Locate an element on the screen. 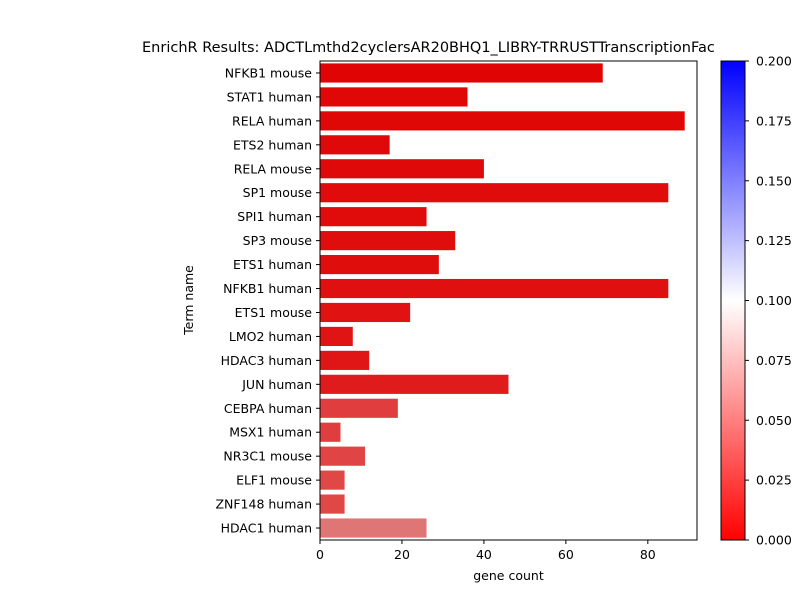 The height and width of the screenshot is (600, 800). y-tick-label: ETS1 mouse is located at coordinates (274, 312).